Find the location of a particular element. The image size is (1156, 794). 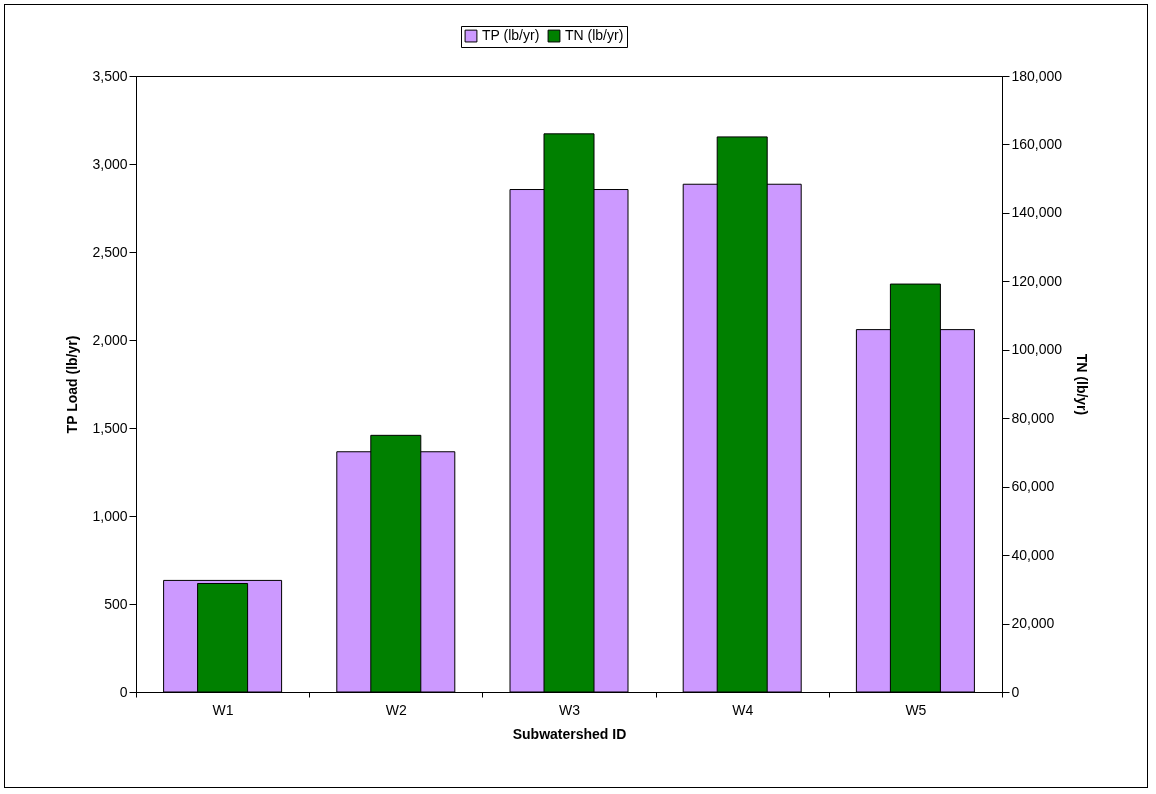

x-tick-label: W1 is located at coordinates (223, 709).